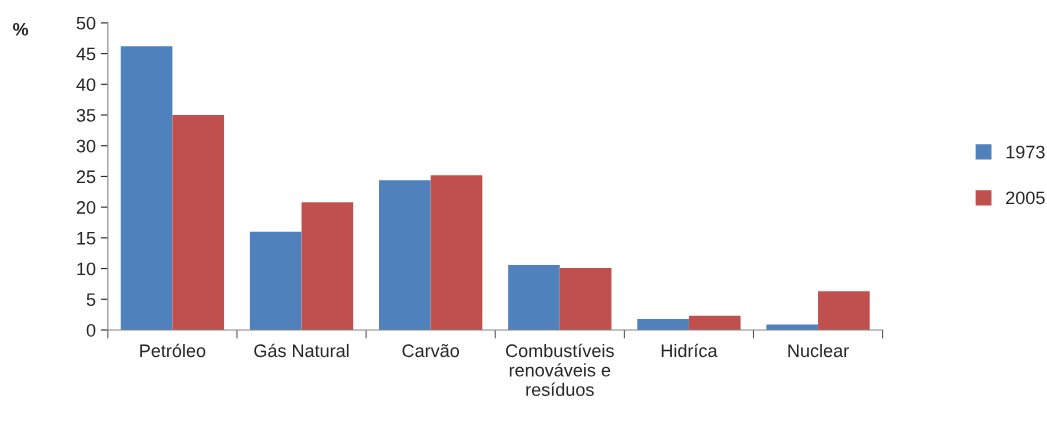 The width and height of the screenshot is (1047, 440). What do you see at coordinates (86, 238) in the screenshot?
I see `y-tick-label: 15` at bounding box center [86, 238].